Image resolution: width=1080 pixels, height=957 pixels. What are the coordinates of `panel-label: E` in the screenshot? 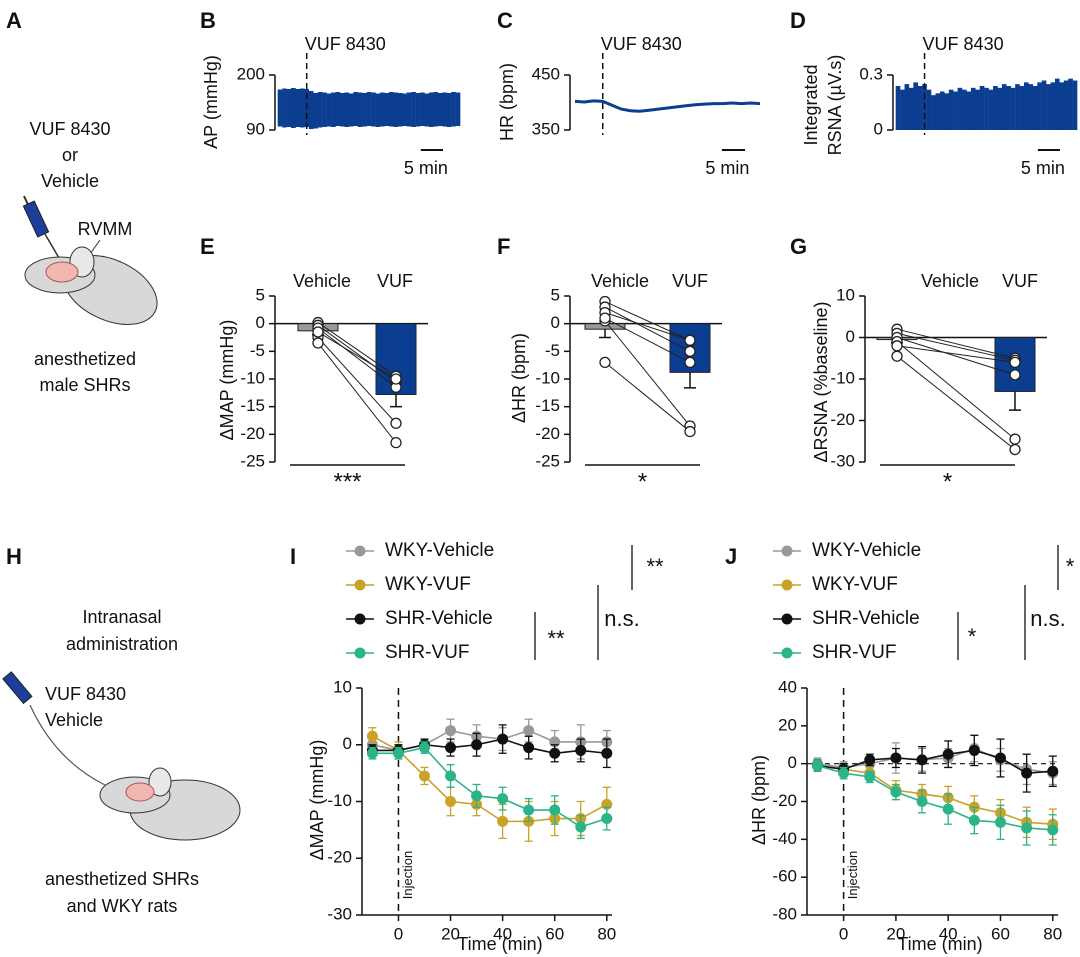 It's located at (207, 246).